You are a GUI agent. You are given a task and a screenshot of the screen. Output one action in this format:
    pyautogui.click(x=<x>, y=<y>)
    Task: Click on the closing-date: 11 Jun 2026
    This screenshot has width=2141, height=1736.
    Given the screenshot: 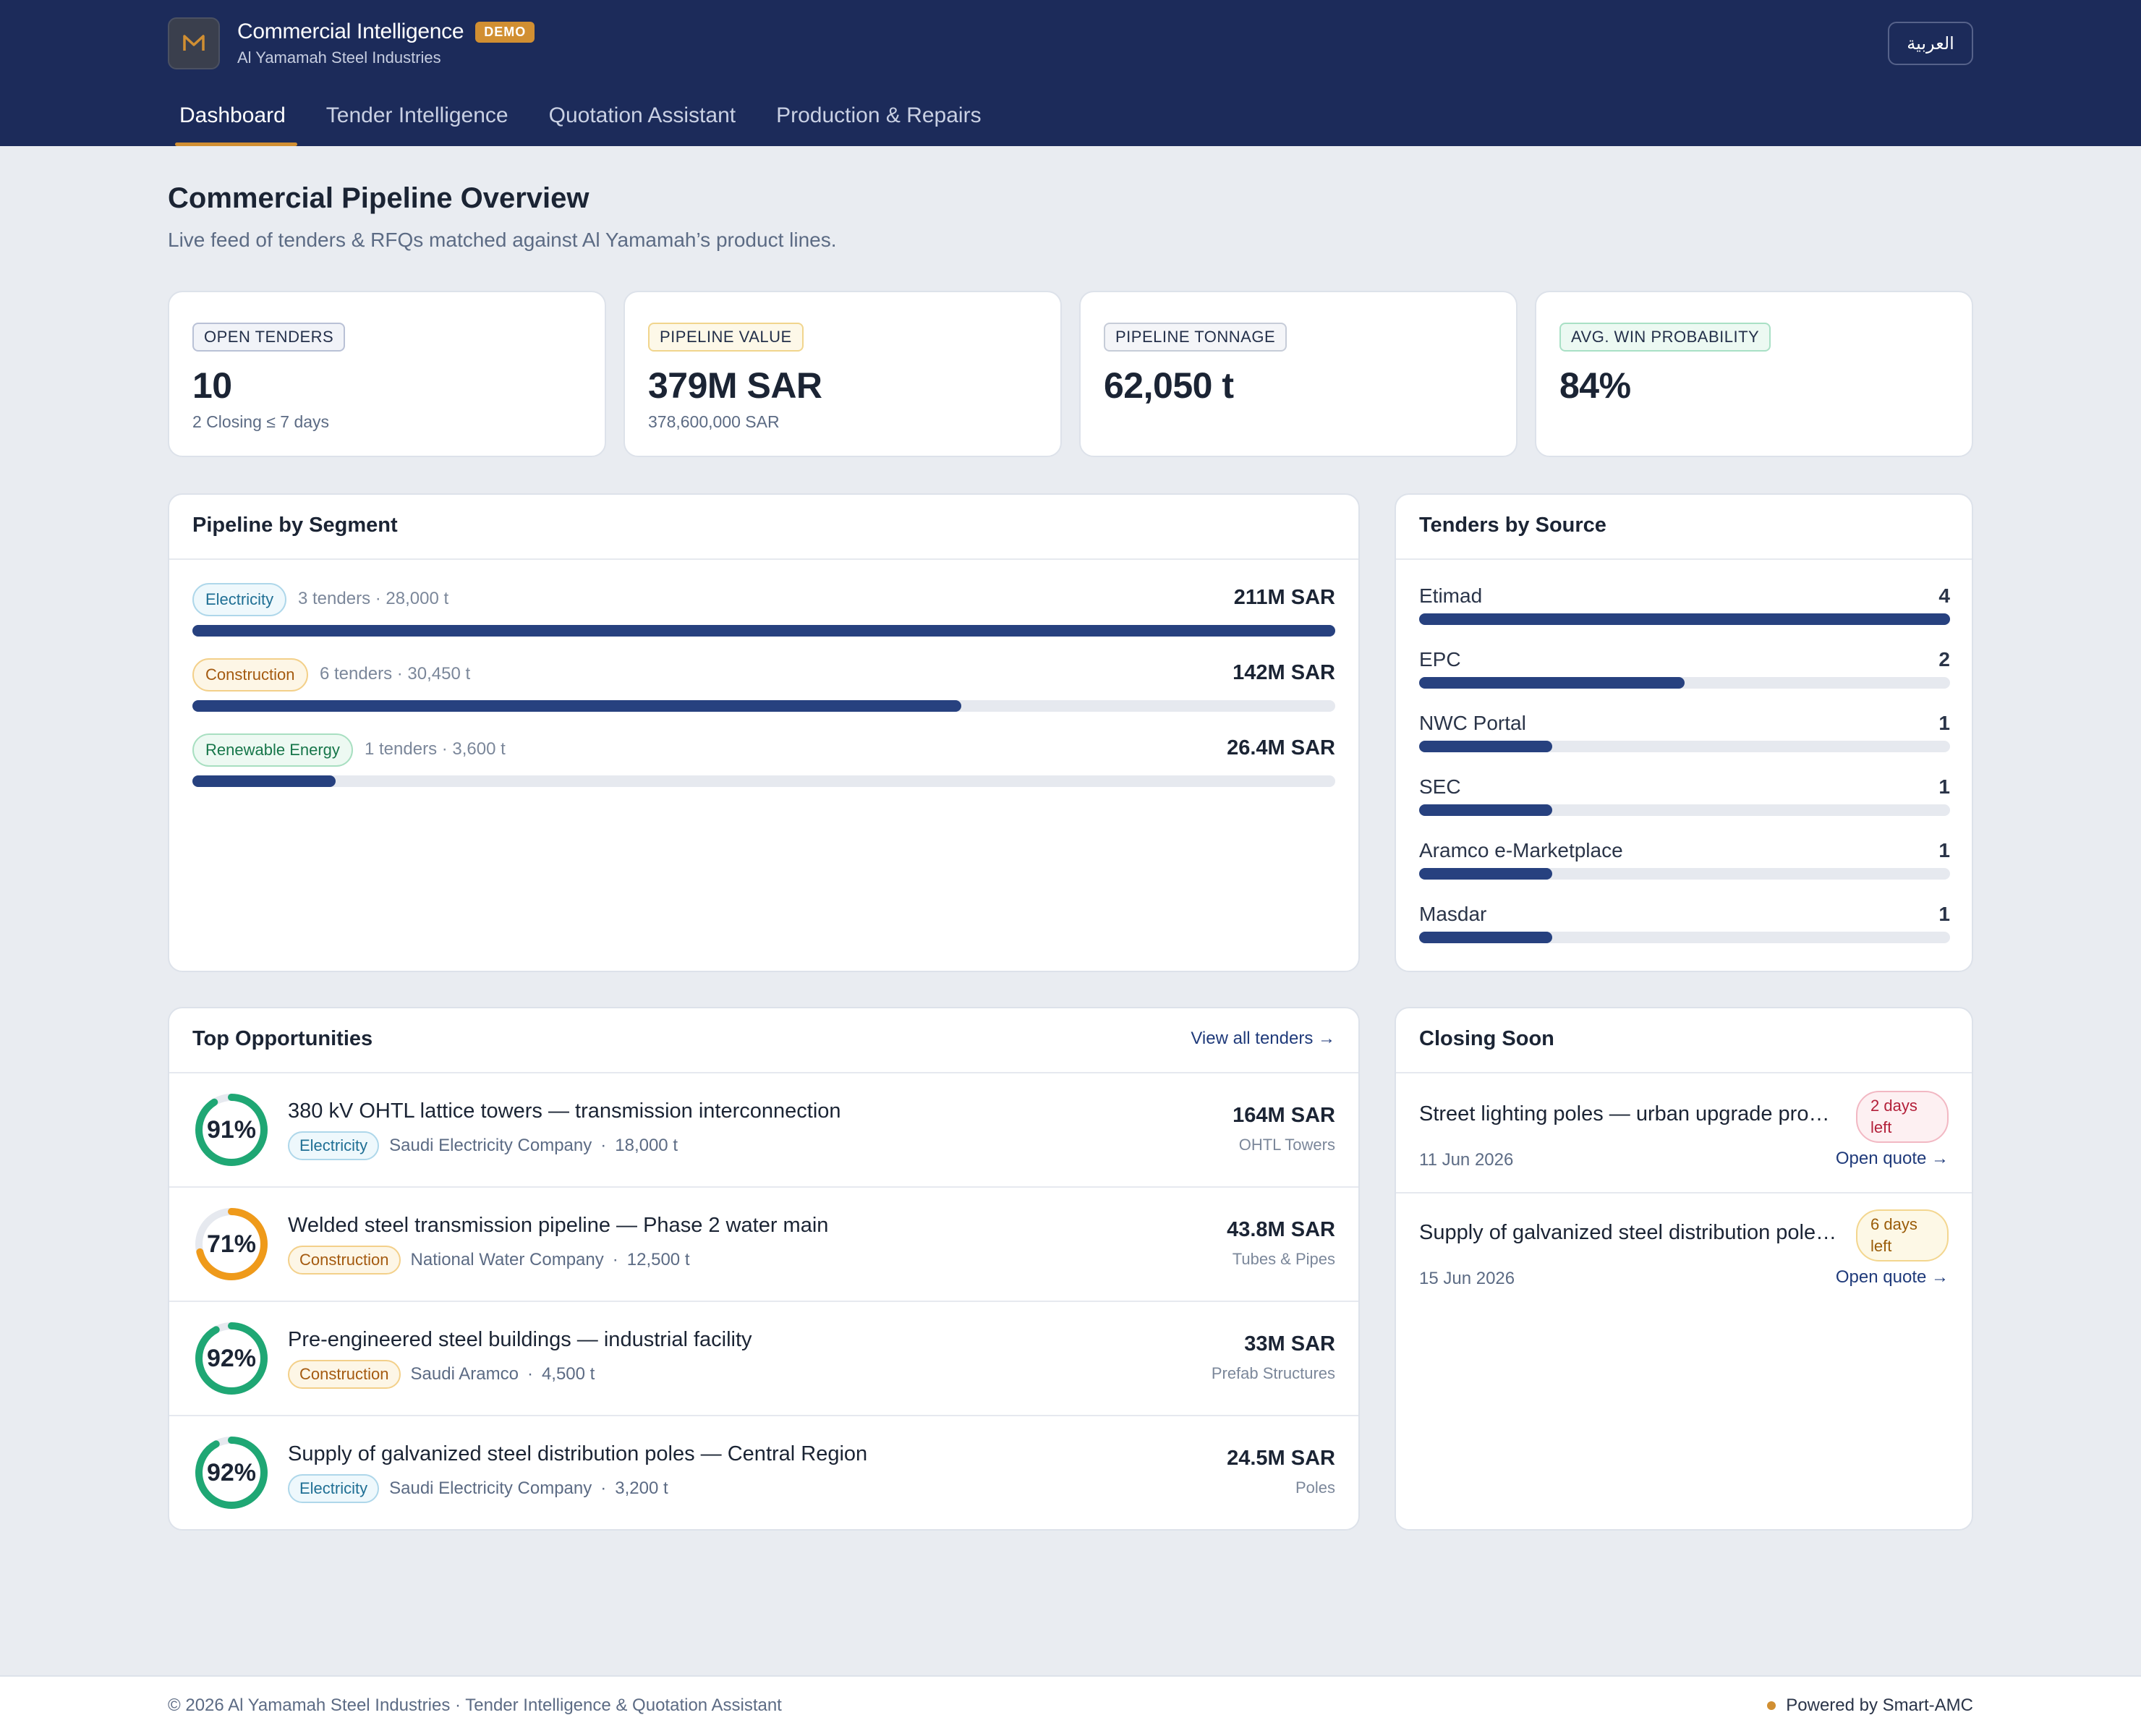 What is the action you would take?
    pyautogui.click(x=1466, y=1160)
    